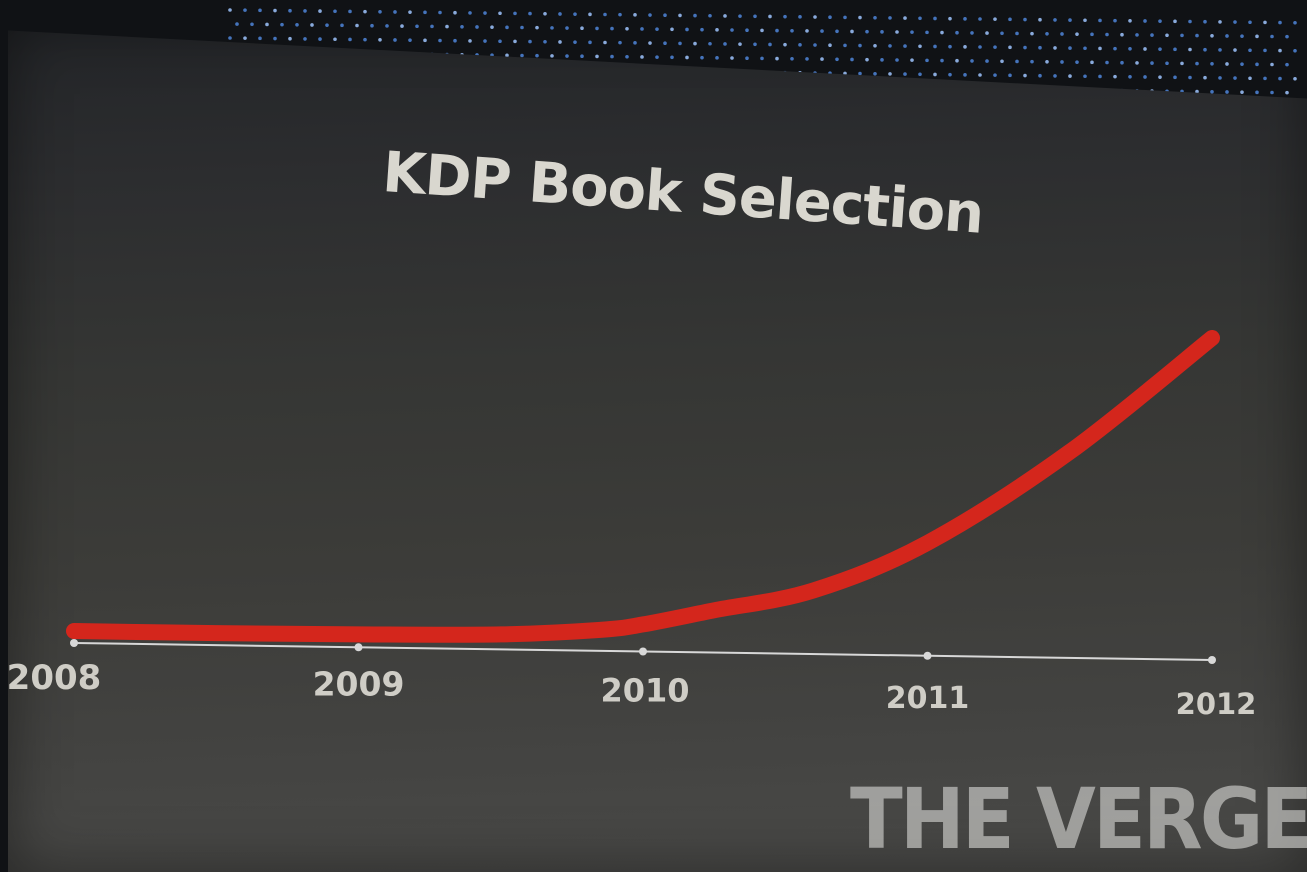 This screenshot has width=1307, height=872. Describe the element at coordinates (927, 655) in the screenshot. I see `x-tick-2011` at that location.